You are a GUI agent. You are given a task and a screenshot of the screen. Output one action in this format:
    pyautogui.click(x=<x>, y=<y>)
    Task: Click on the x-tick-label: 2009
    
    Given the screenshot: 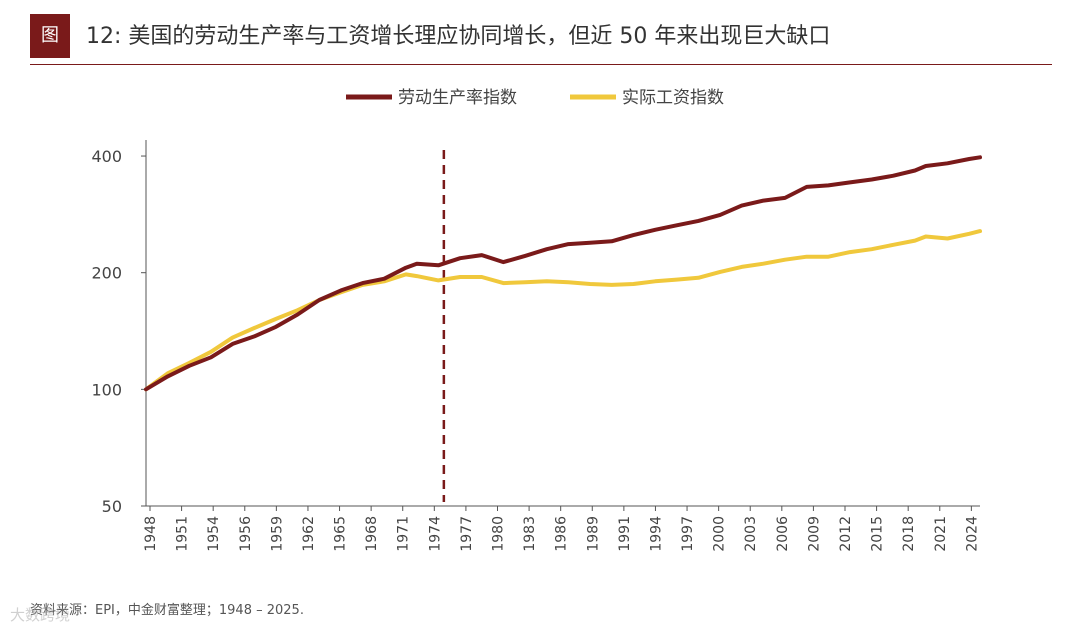 What is the action you would take?
    pyautogui.click(x=814, y=534)
    